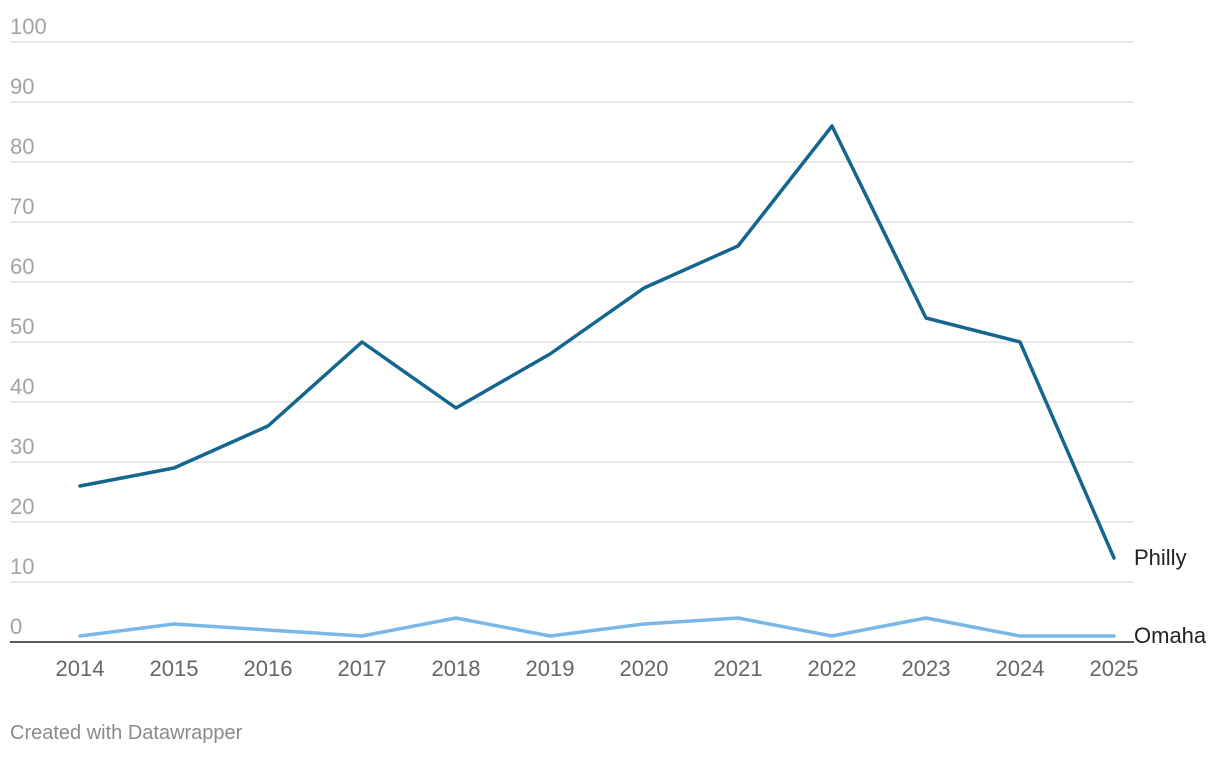  What do you see at coordinates (456, 668) in the screenshot?
I see `x-tick-label: 2018` at bounding box center [456, 668].